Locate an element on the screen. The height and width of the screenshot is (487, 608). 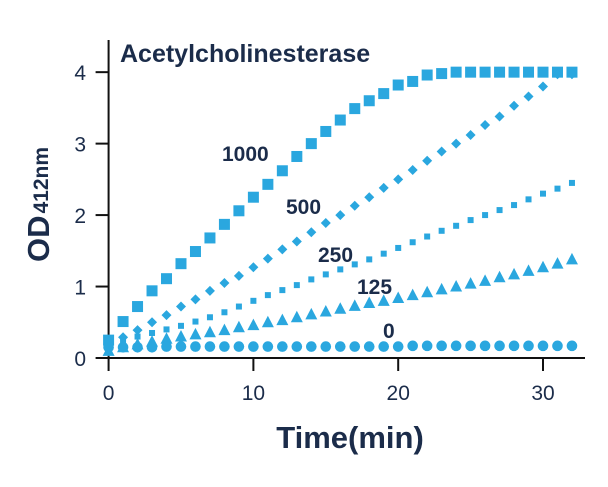
series-label-125: 125 is located at coordinates (374, 287).